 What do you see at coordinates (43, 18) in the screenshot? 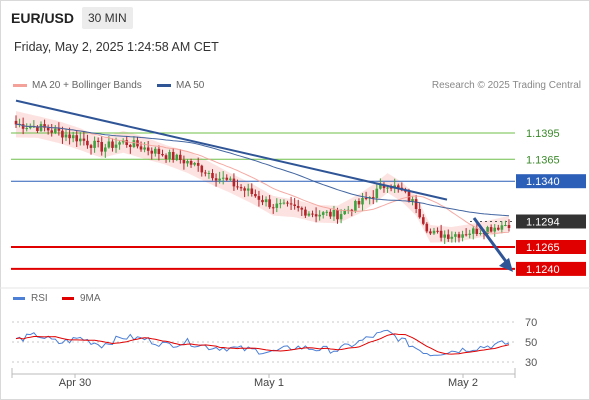
I see `currency-pair: EUR/USD` at bounding box center [43, 18].